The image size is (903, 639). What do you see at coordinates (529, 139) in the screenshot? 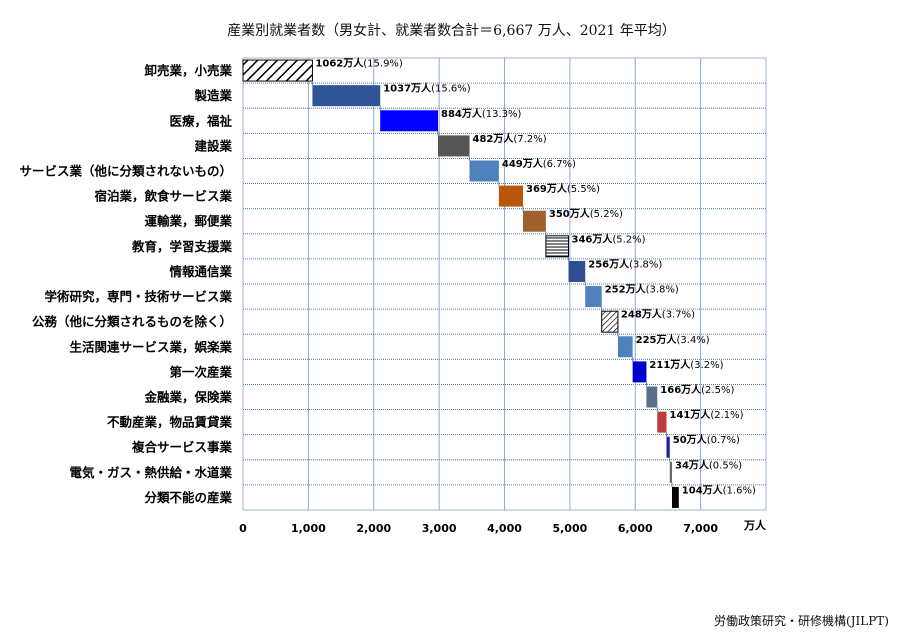
I see `data-label-percent: (7.2%)` at bounding box center [529, 139].